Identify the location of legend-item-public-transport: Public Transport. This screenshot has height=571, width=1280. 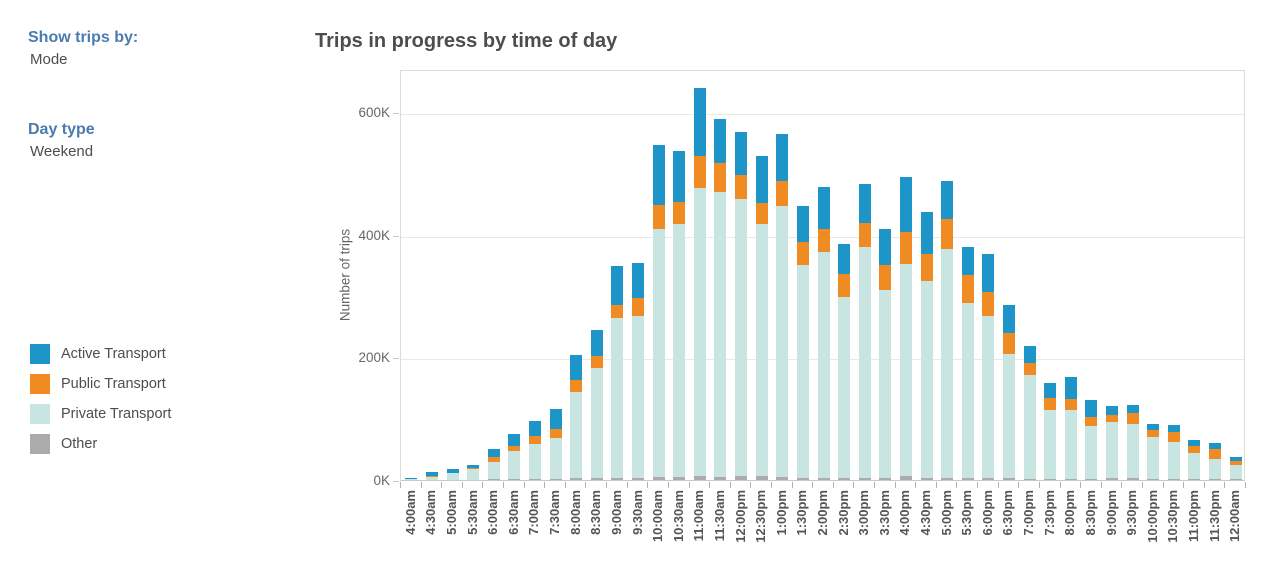
(100, 384).